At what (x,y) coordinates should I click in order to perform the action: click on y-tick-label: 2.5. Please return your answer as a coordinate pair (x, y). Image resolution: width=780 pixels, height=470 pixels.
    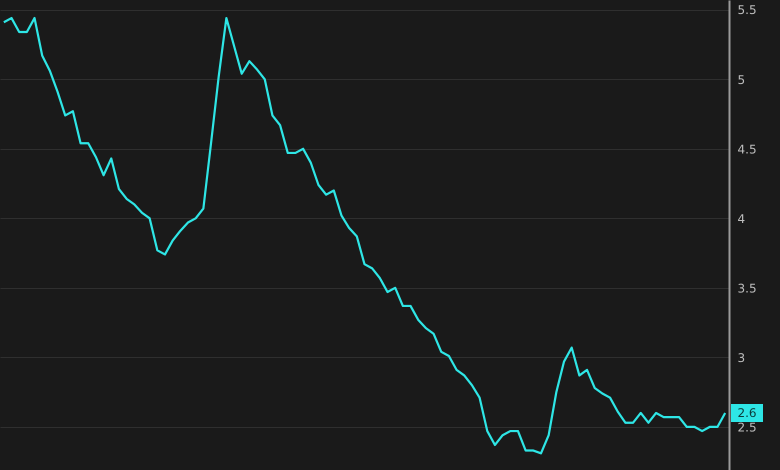
    Looking at the image, I should click on (747, 427).